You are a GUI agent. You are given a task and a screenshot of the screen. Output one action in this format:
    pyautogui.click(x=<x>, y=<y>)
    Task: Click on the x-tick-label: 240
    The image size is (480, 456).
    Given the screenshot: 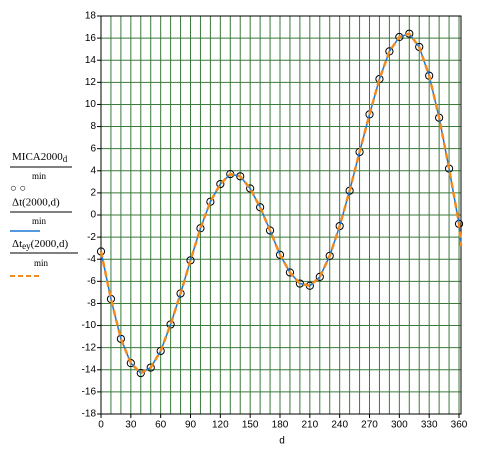 What is the action you would take?
    pyautogui.click(x=339, y=425)
    